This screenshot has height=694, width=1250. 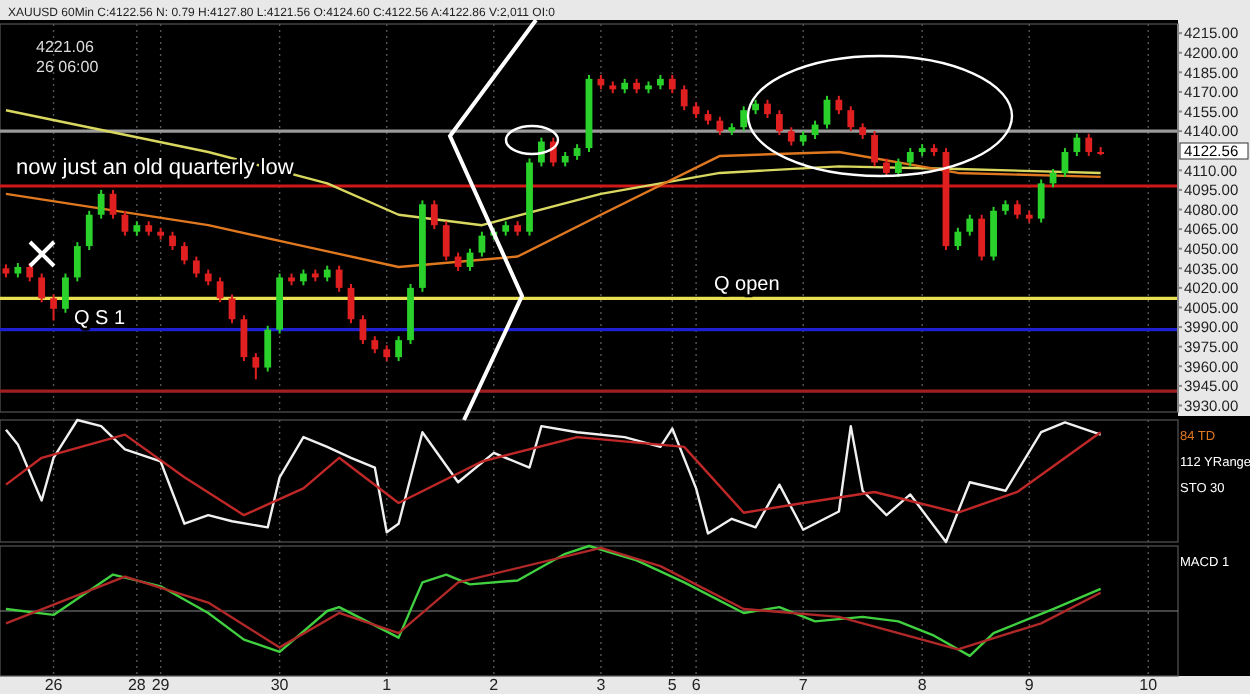 What do you see at coordinates (54, 685) in the screenshot?
I see `x-tick-label: 26` at bounding box center [54, 685].